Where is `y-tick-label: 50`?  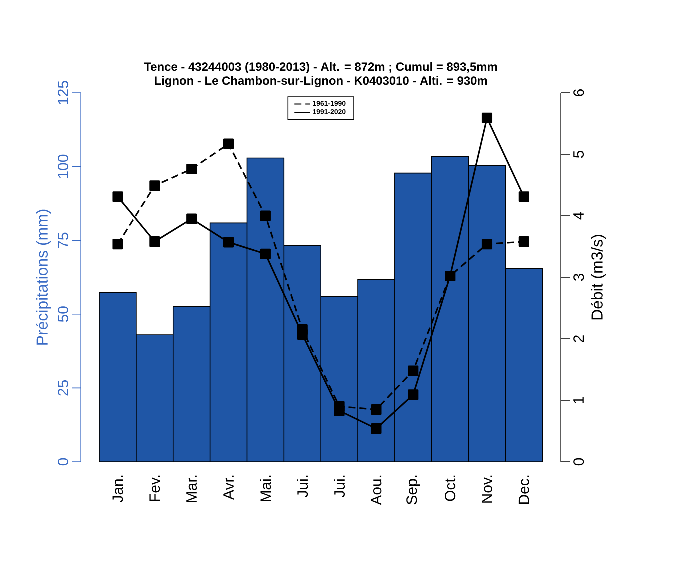
y-tick-label: 50 is located at coordinates (63, 314).